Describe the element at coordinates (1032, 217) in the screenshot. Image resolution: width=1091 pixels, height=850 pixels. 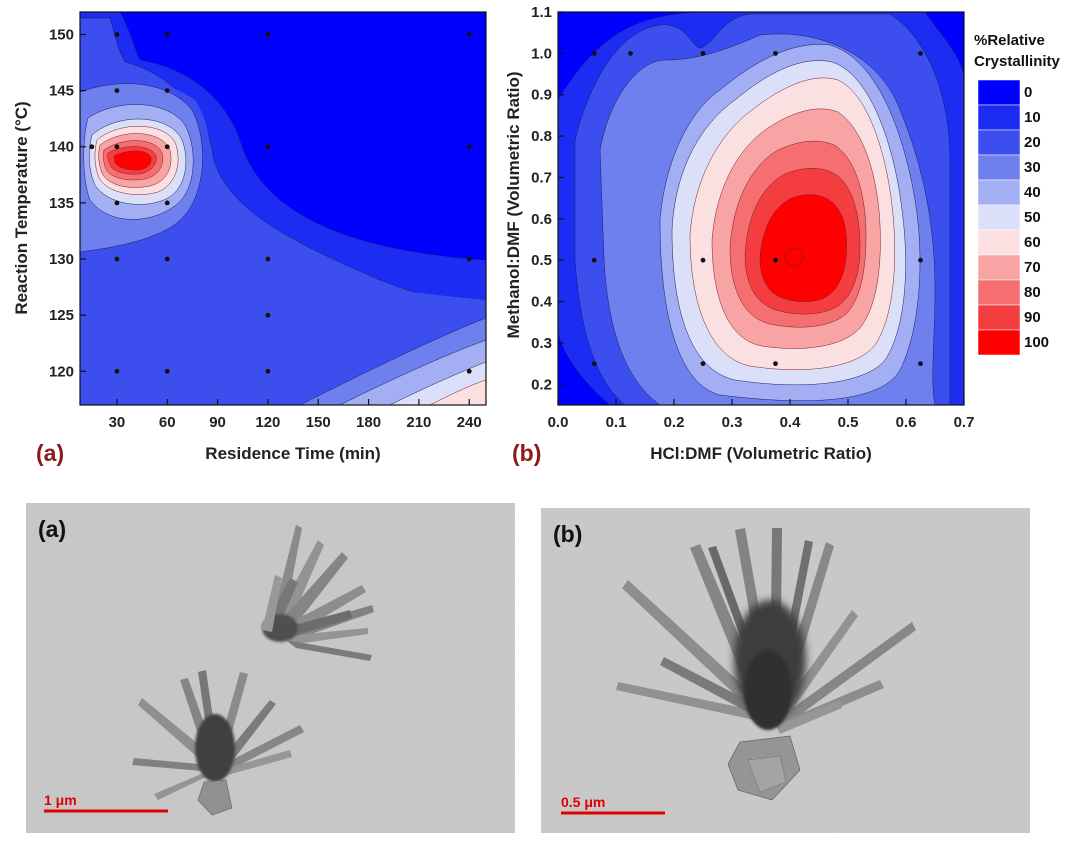
I see `legend-label-50: 50` at that location.